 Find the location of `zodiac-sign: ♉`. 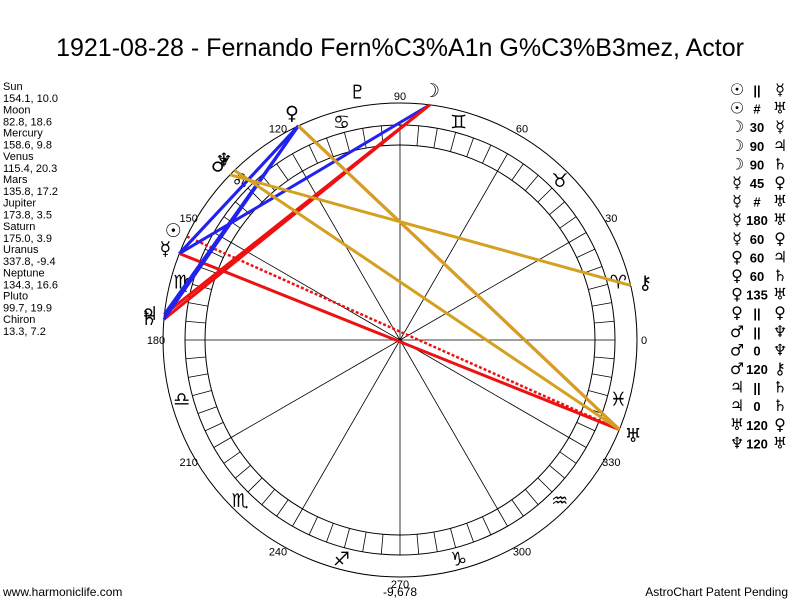

zodiac-sign: ♉ is located at coordinates (559, 181).